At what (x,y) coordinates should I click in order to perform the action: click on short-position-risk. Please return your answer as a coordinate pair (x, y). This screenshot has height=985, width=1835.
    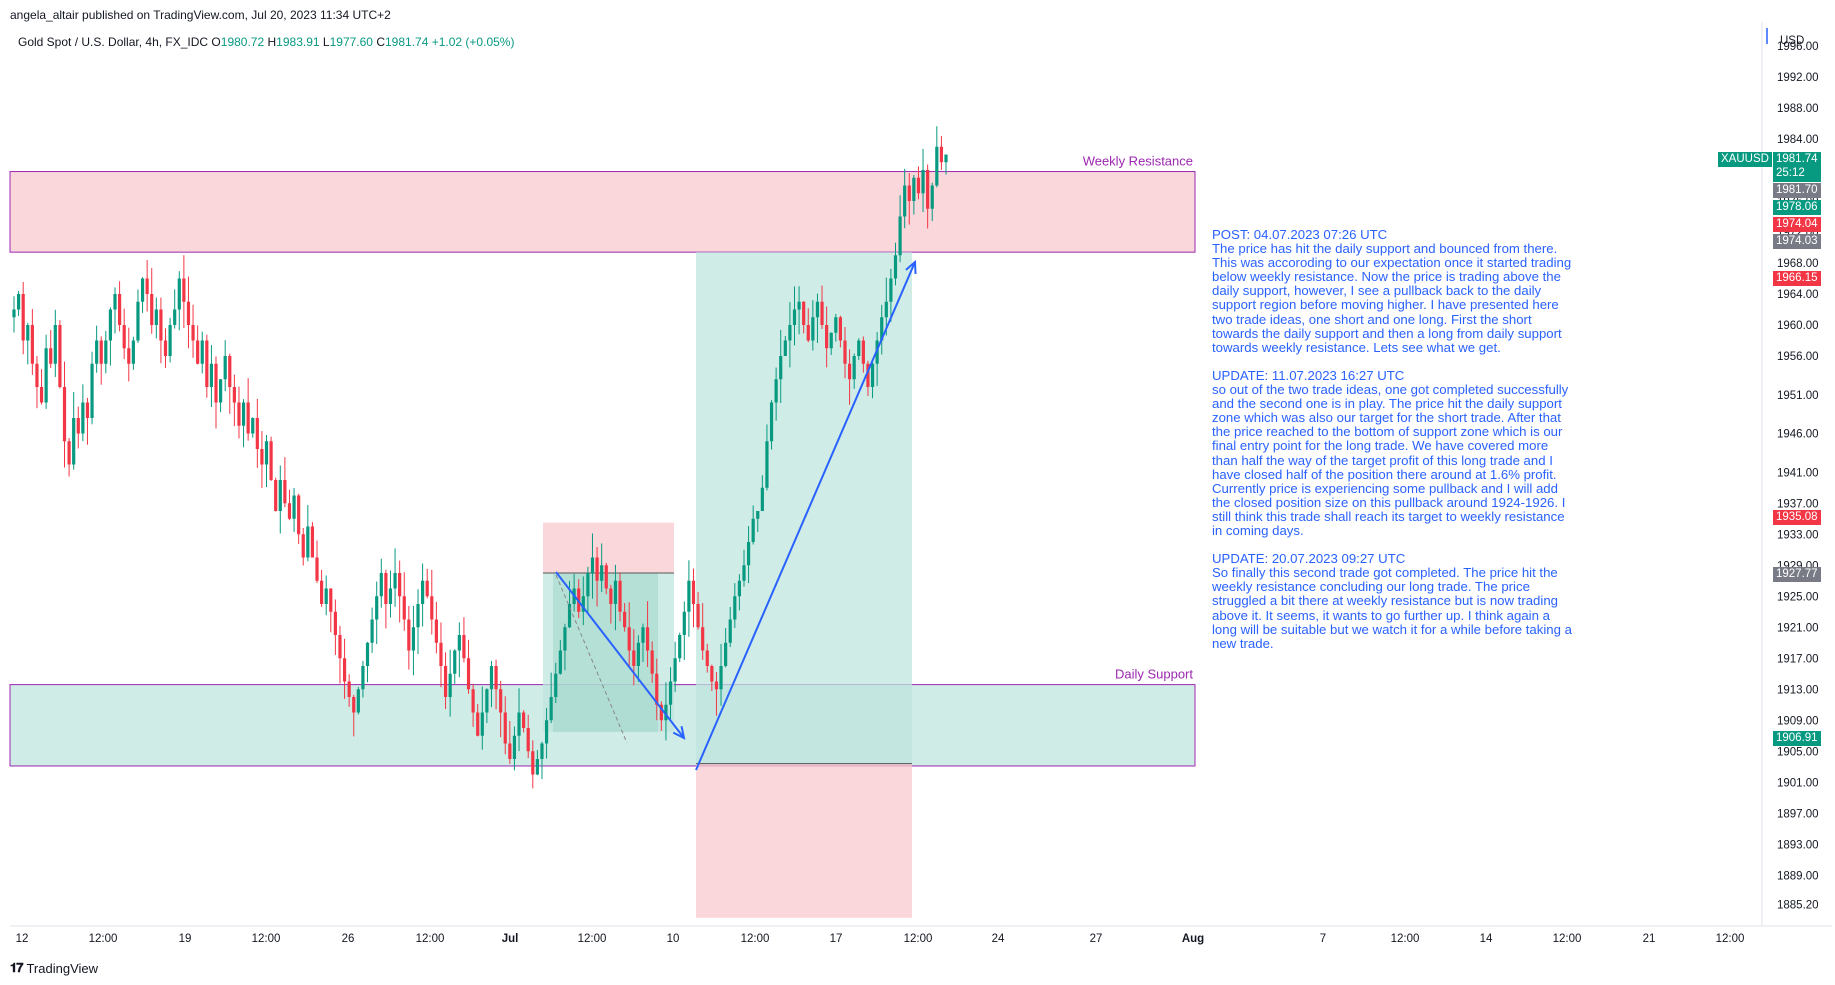
    Looking at the image, I should click on (608, 547).